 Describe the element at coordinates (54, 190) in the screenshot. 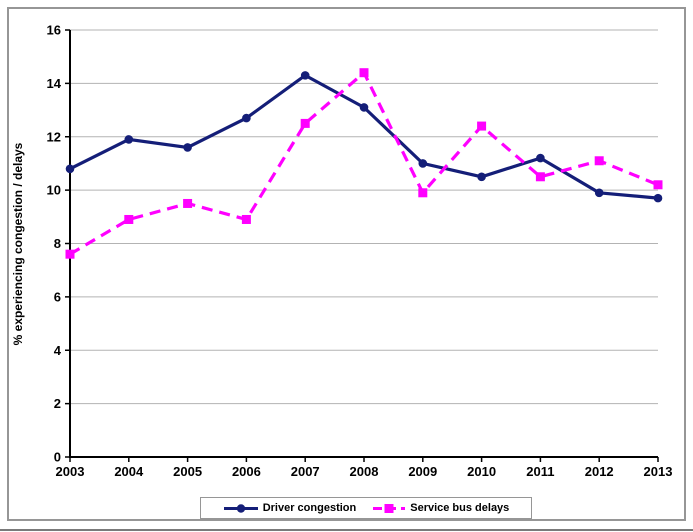

I see `y-tick-label: 10` at that location.